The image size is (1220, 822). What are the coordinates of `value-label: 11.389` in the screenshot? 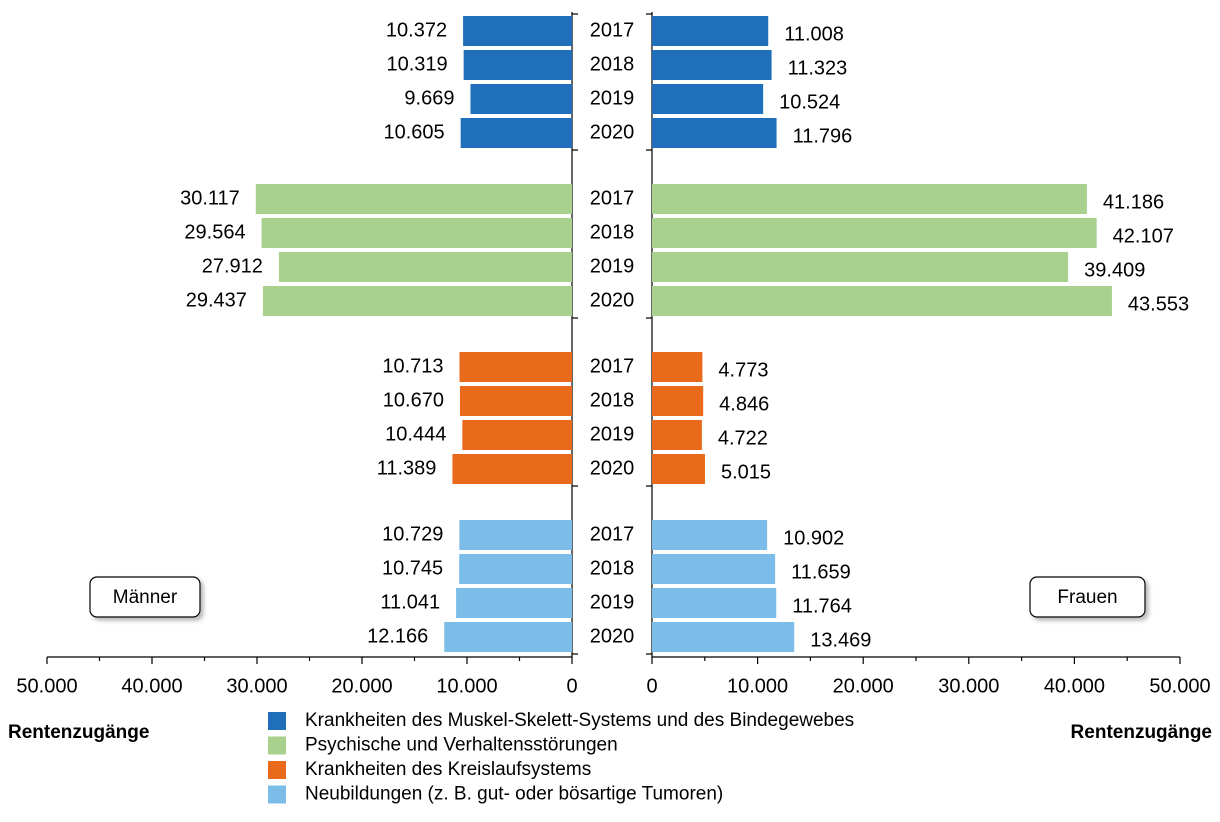 It's located at (407, 468).